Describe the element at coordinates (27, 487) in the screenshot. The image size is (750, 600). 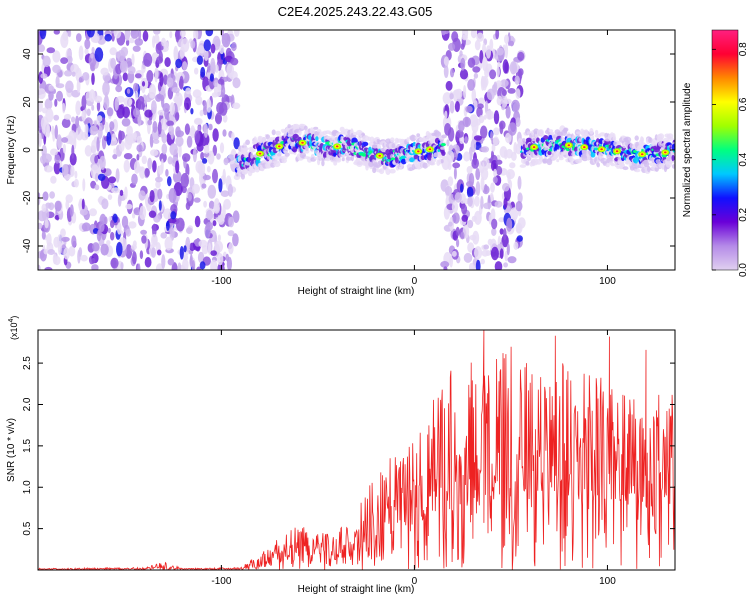
I see `y-tick-label: 1.0` at that location.